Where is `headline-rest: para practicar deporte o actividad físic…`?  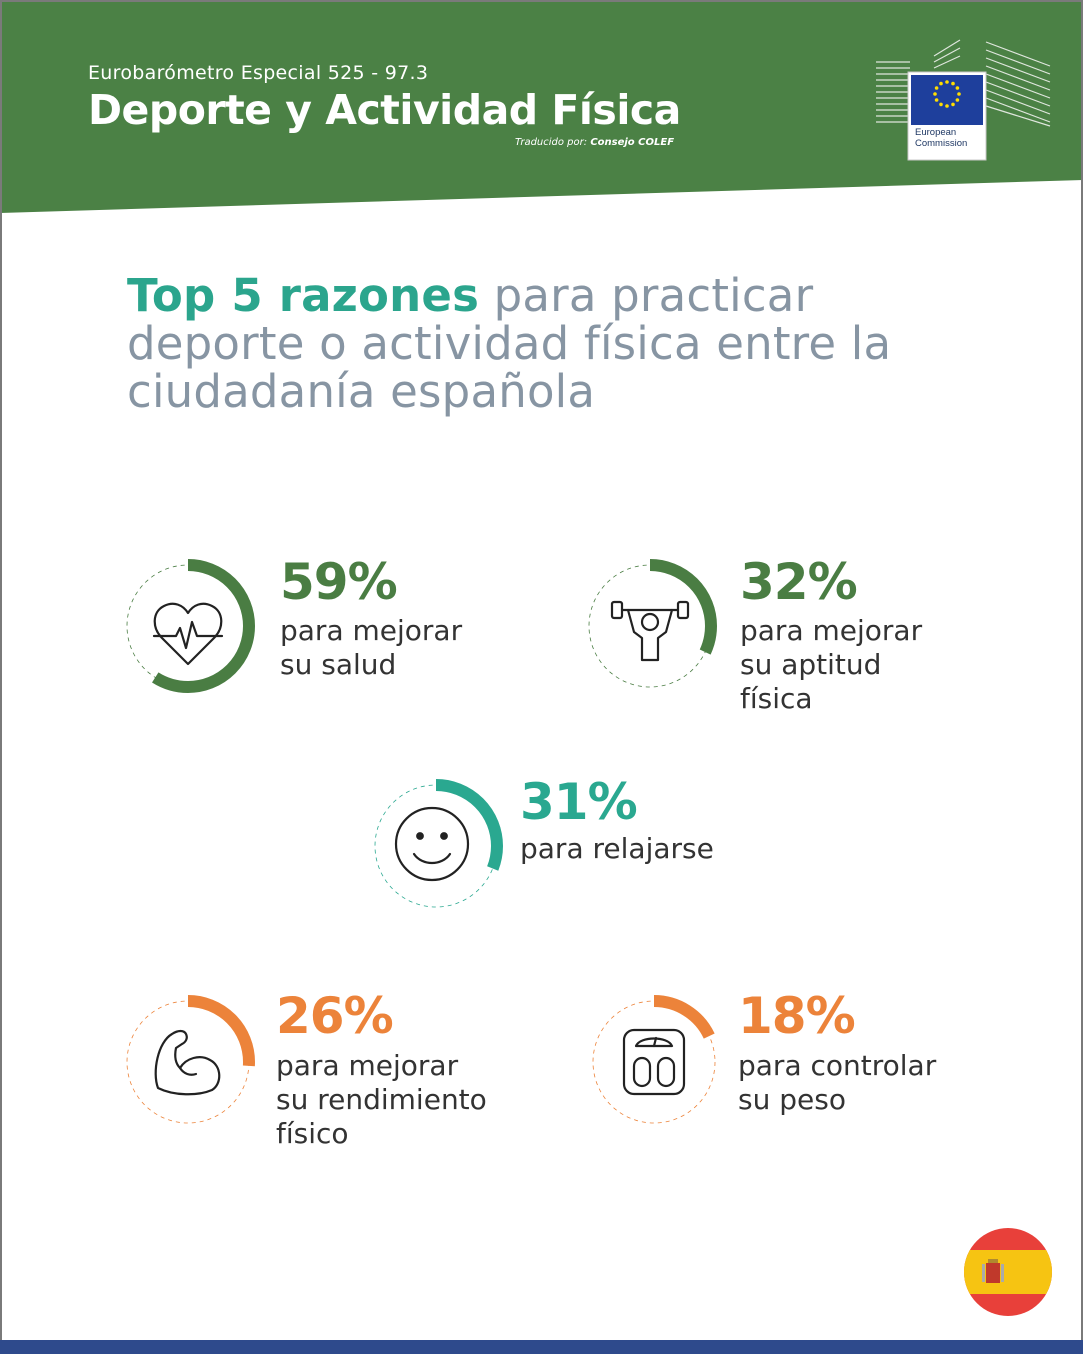
headline-rest: para practicar deporte o actividad físic… is located at coordinates (509, 343).